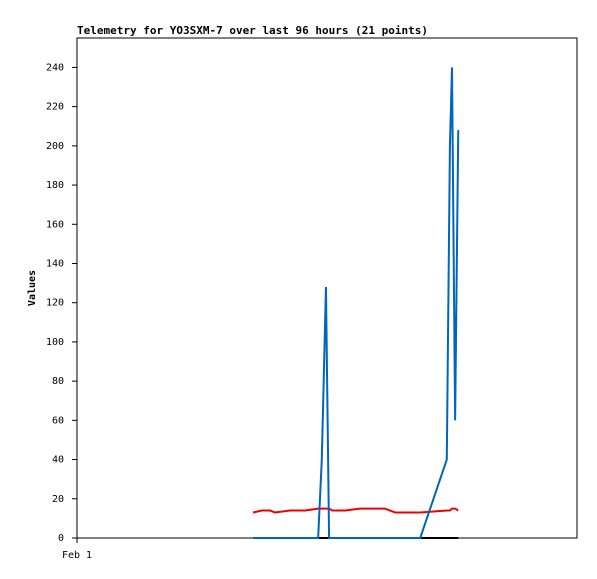 The width and height of the screenshot is (597, 579). Describe the element at coordinates (355, 510) in the screenshot. I see `series-line` at that location.